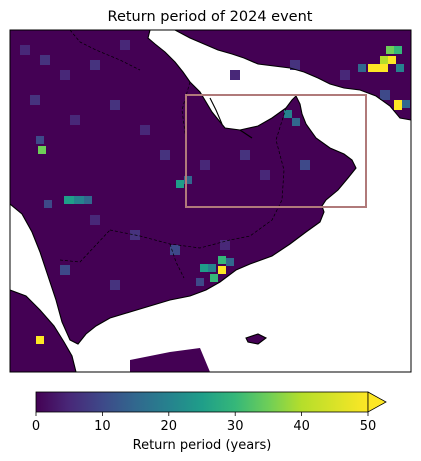 The image size is (421, 461). What do you see at coordinates (202, 445) in the screenshot?
I see `colorbar-label: Return period (years)` at bounding box center [202, 445].